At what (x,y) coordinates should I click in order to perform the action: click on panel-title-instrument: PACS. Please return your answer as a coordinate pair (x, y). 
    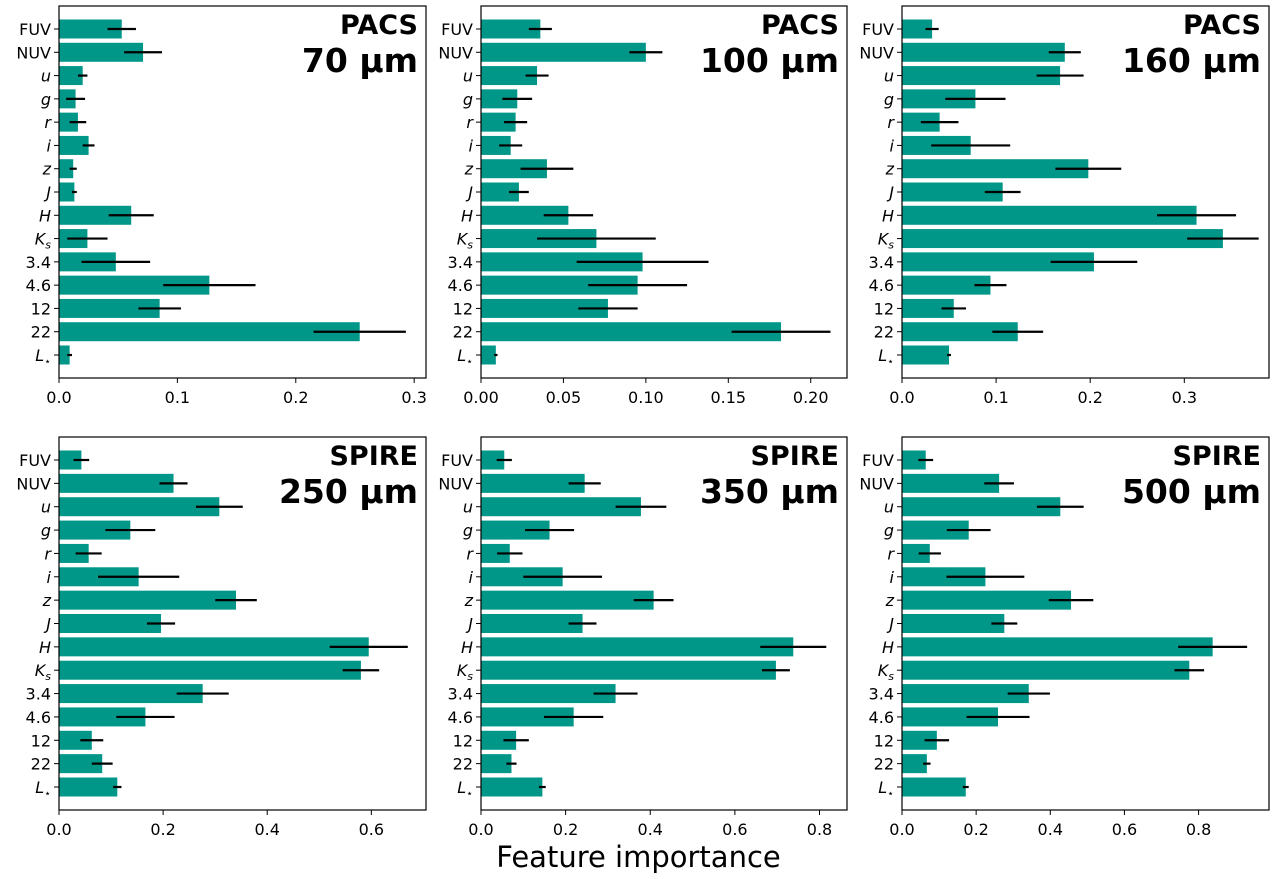
    Looking at the image, I should click on (800, 25).